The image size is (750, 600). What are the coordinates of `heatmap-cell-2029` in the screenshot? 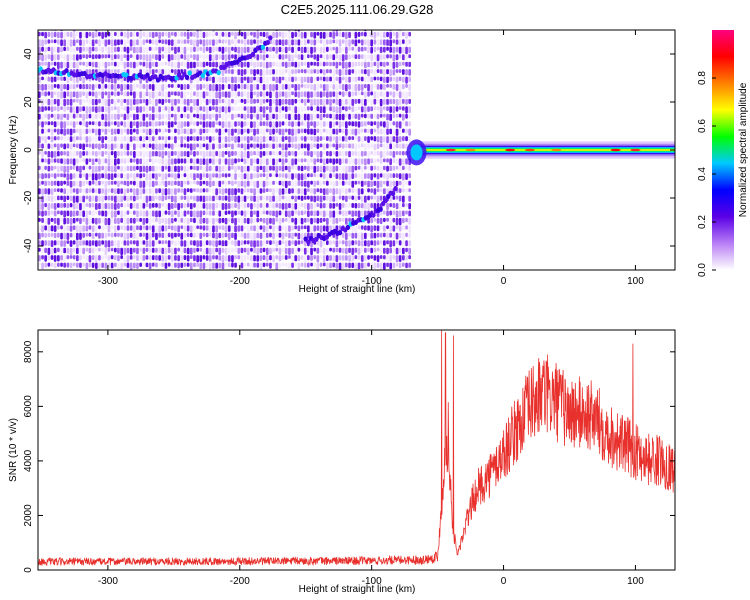 It's located at (232, 146).